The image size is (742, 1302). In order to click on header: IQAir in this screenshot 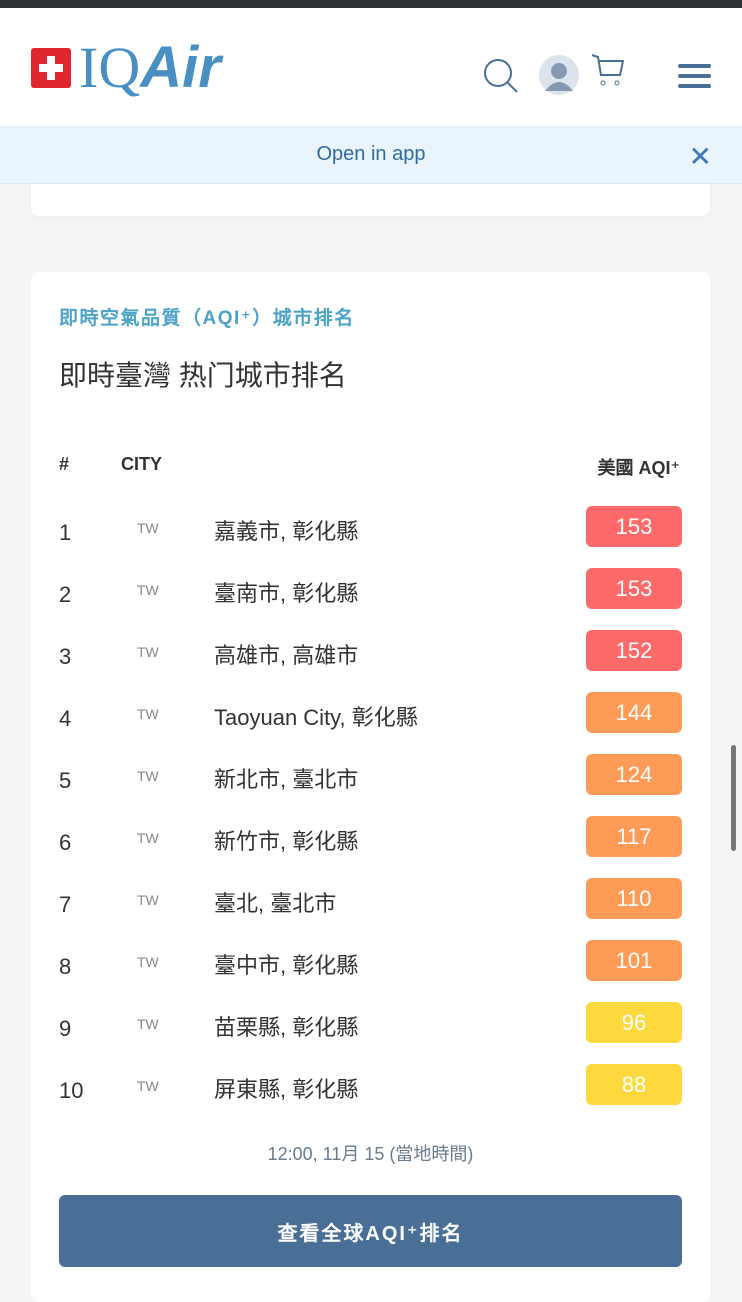, I will do `click(371, 67)`.